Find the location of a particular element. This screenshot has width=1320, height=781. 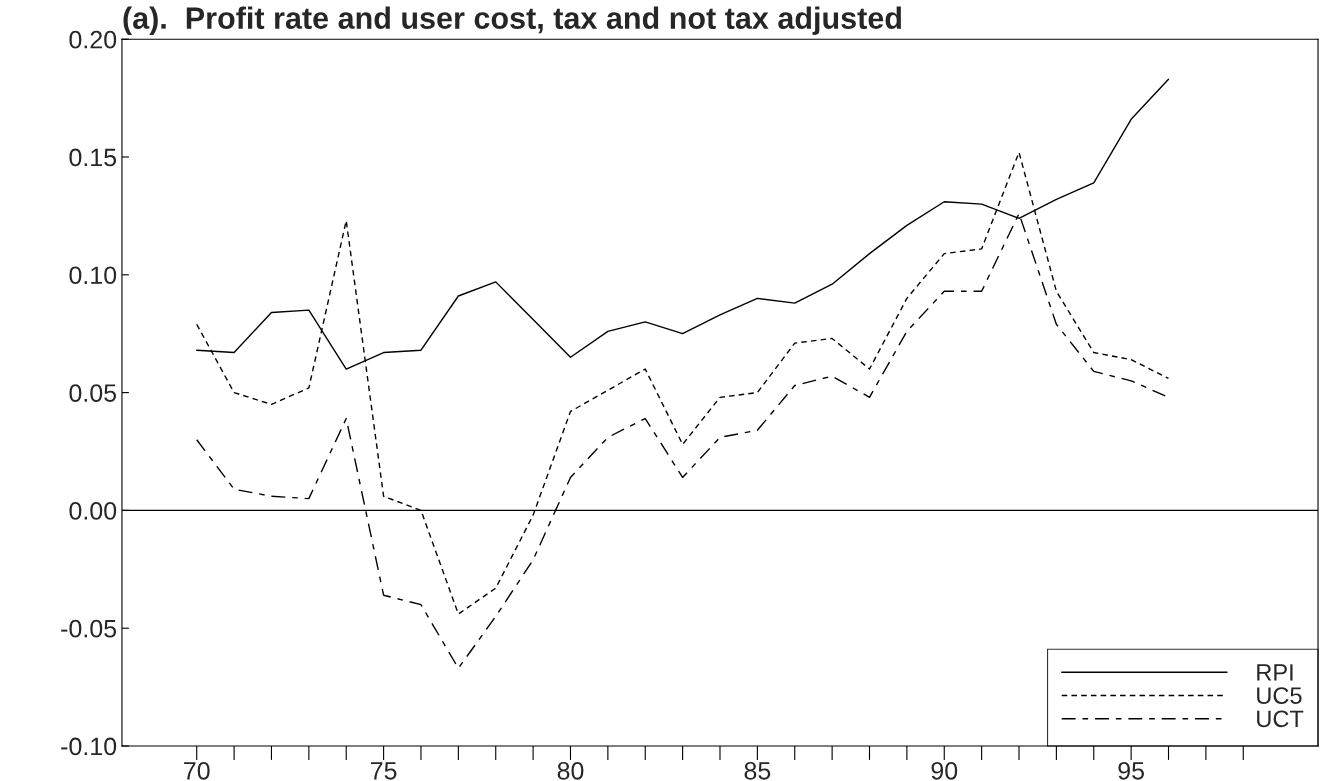

x-tick-label: 70 is located at coordinates (197, 770).